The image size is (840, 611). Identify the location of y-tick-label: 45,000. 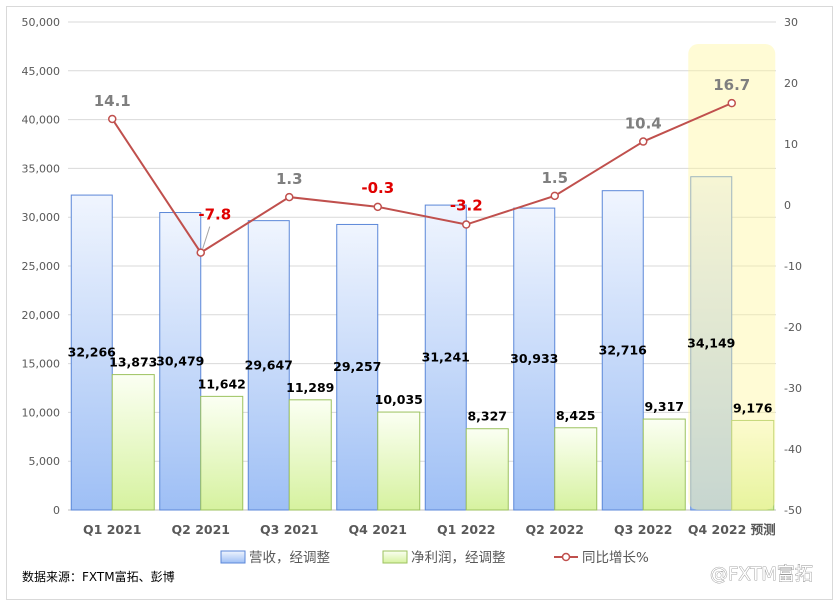
(41, 71).